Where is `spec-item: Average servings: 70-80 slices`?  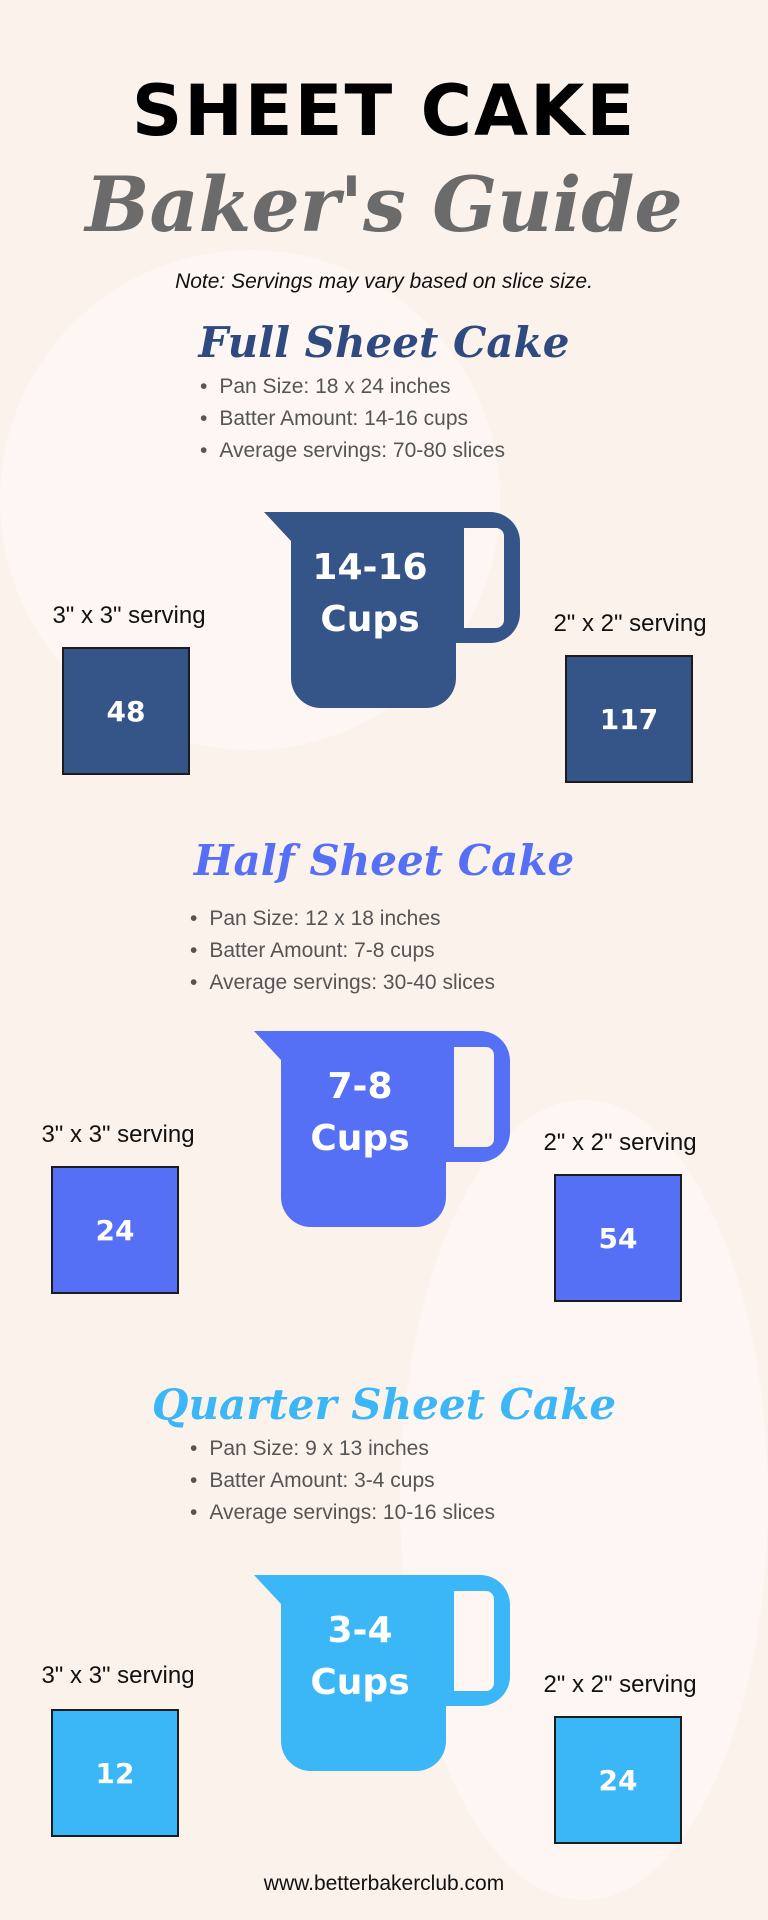 spec-item: Average servings: 70-80 slices is located at coordinates (352, 451).